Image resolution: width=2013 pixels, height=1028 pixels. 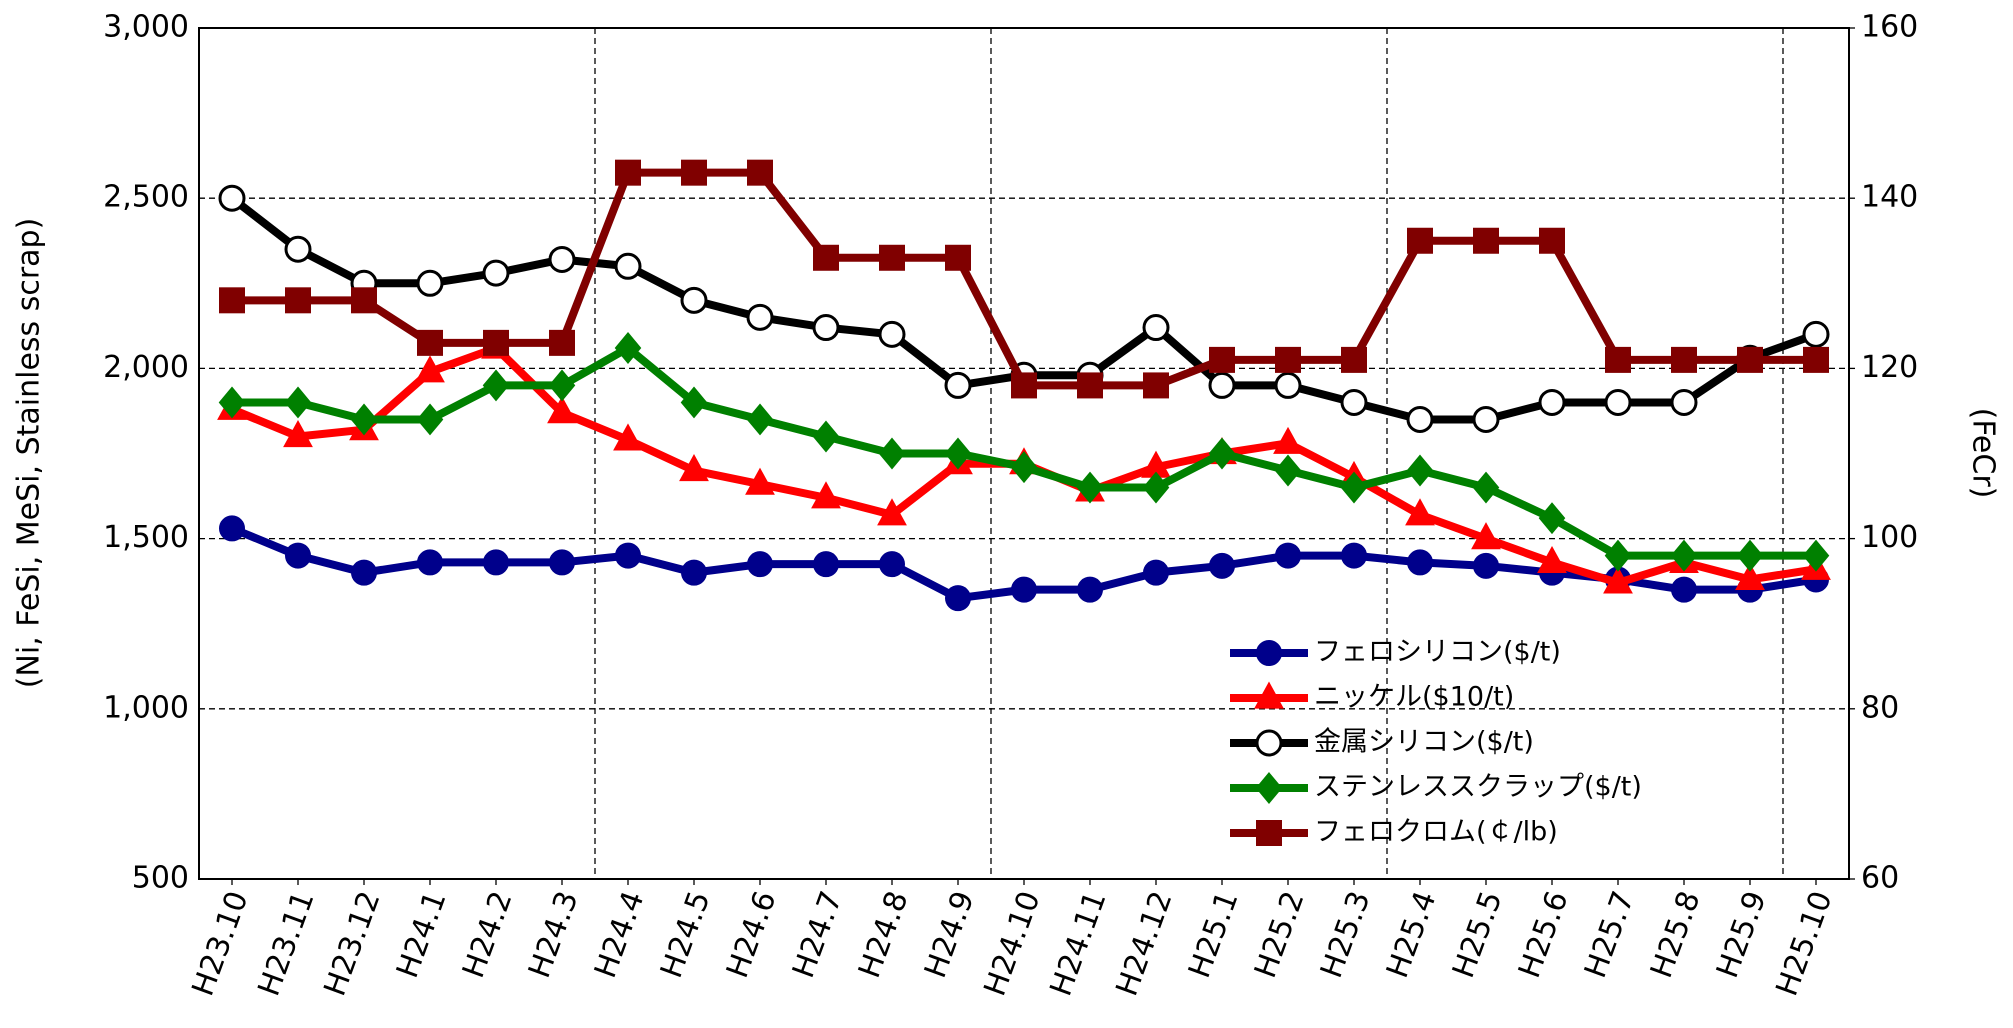 What do you see at coordinates (221, 944) in the screenshot?
I see `x-tick-label: H23.10` at bounding box center [221, 944].